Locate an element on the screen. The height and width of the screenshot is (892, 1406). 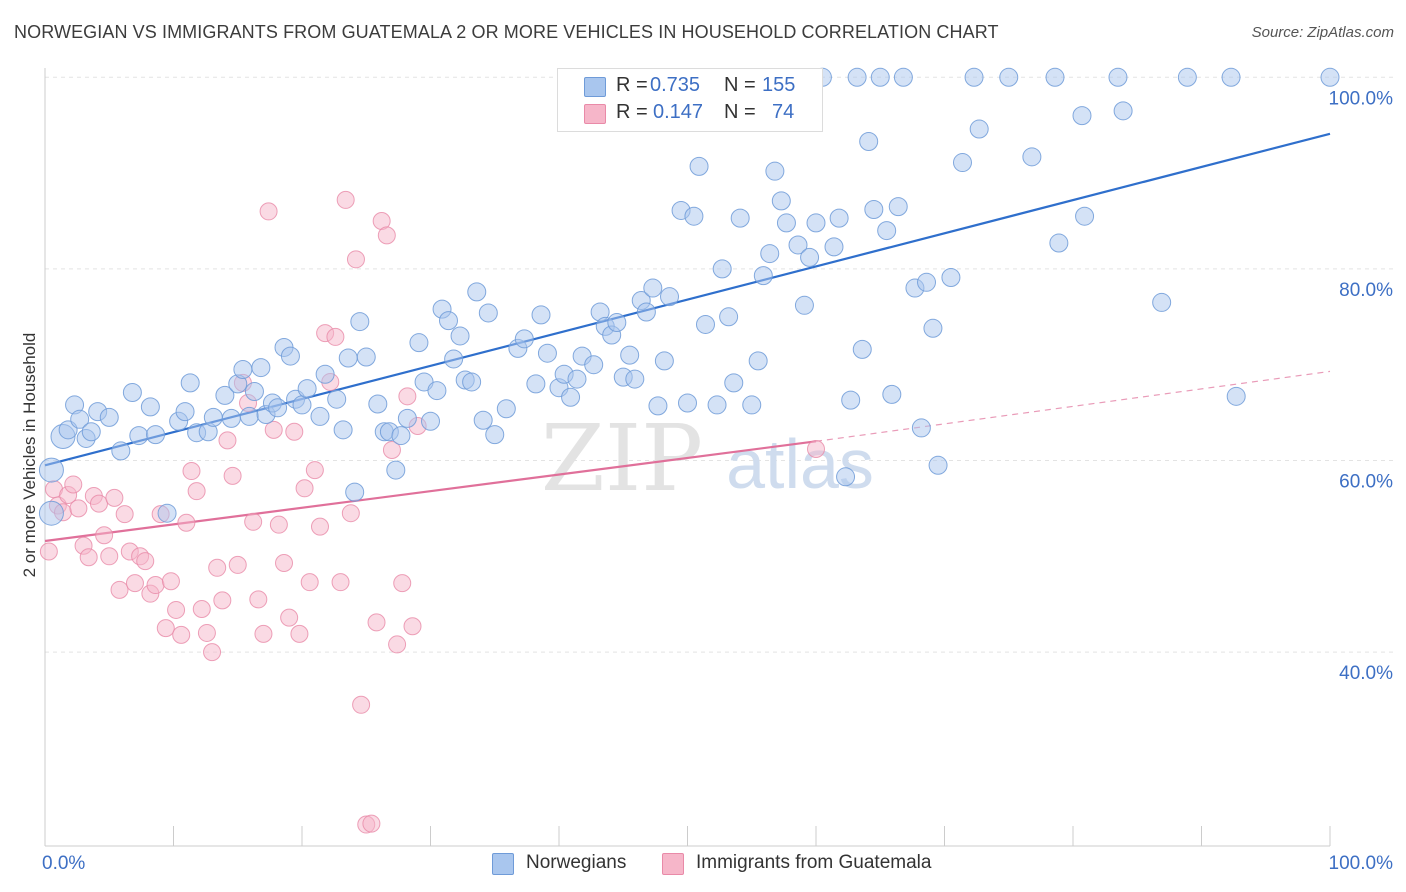
x-tick-label-min: 0.0% is located at coordinates (63, 863).